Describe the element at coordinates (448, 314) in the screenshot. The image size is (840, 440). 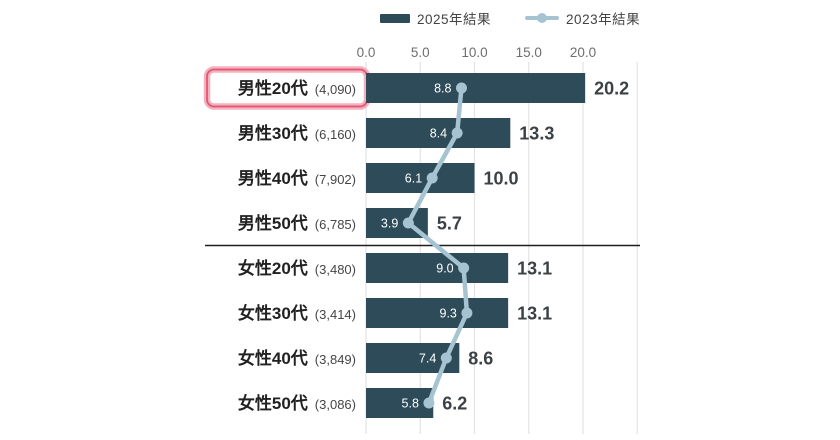
I see `line-value-label: 9.3` at that location.